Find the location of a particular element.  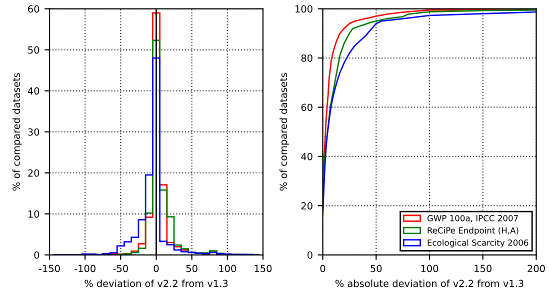

x-tick-label: 200 is located at coordinates (536, 268).